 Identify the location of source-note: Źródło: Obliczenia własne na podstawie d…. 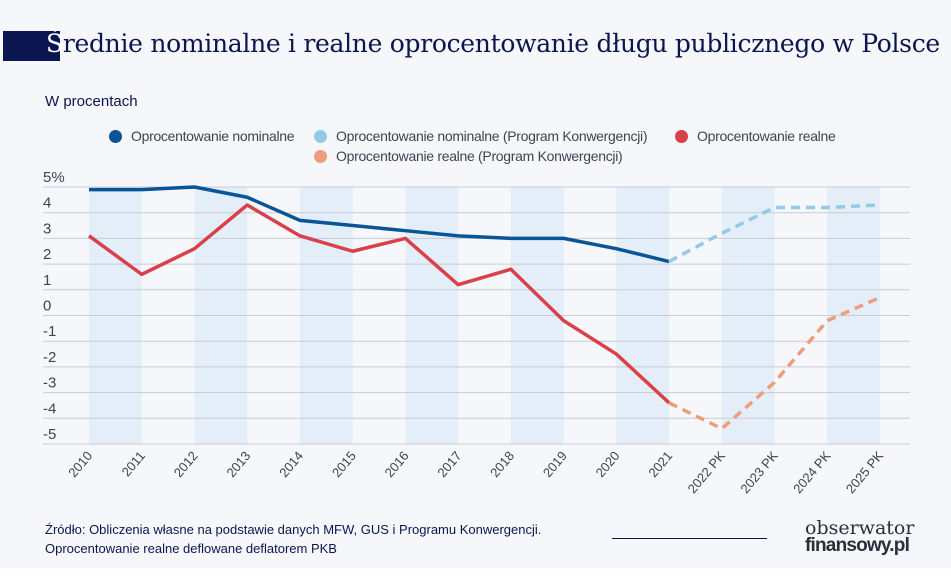
(293, 539).